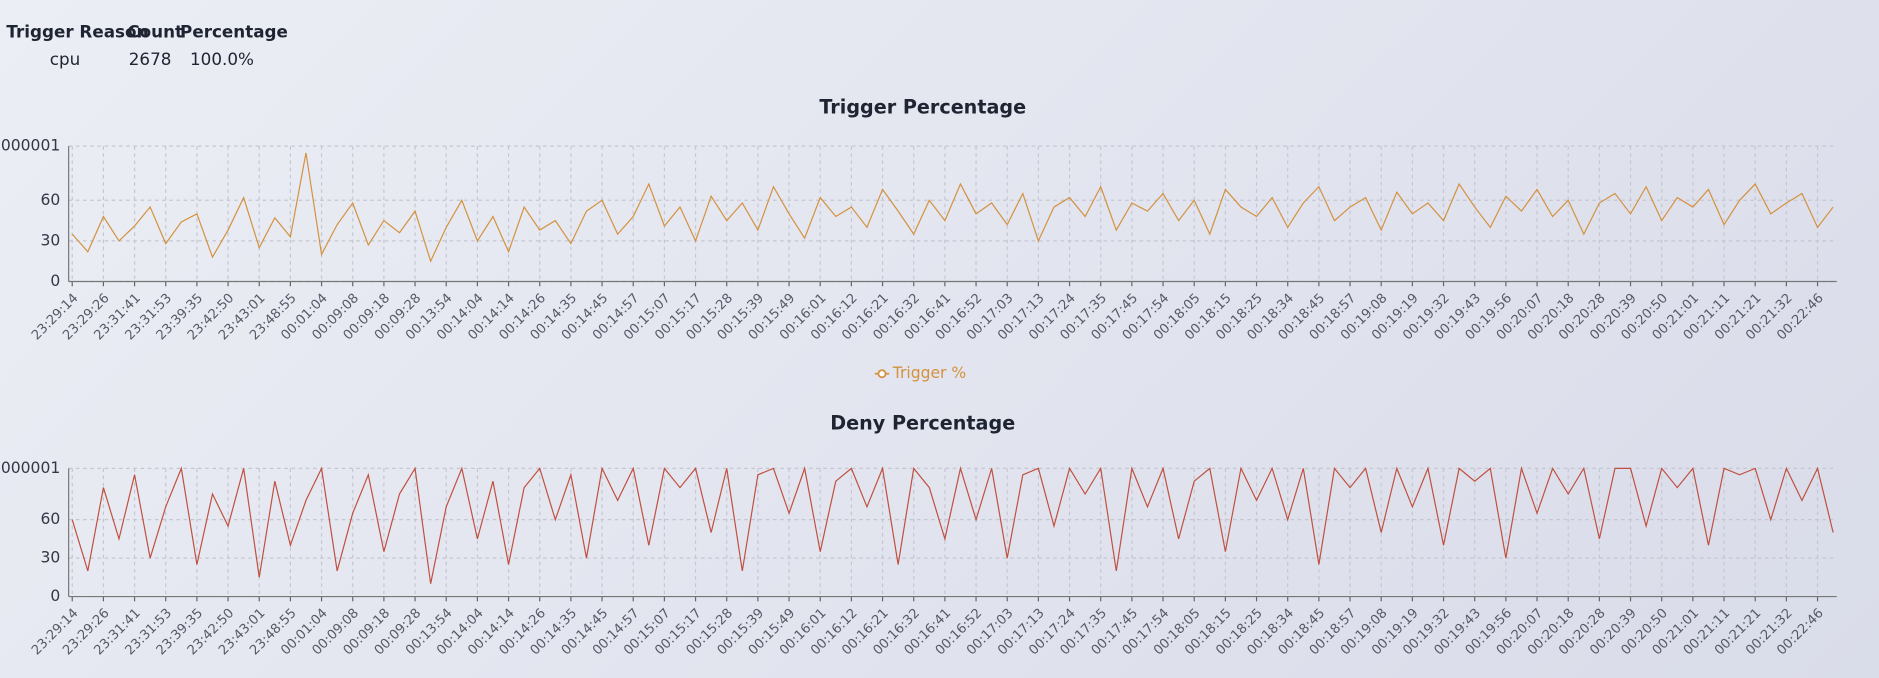  I want to click on table-cell: 2678, so click(150, 59).